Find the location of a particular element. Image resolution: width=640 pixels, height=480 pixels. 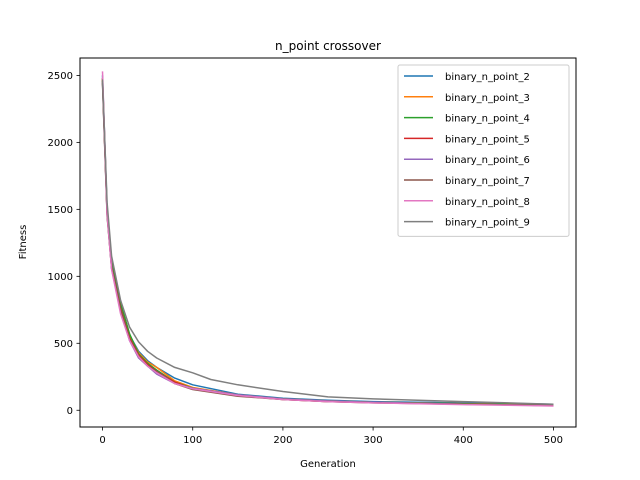

y-axis-label: Fitness is located at coordinates (23, 242).